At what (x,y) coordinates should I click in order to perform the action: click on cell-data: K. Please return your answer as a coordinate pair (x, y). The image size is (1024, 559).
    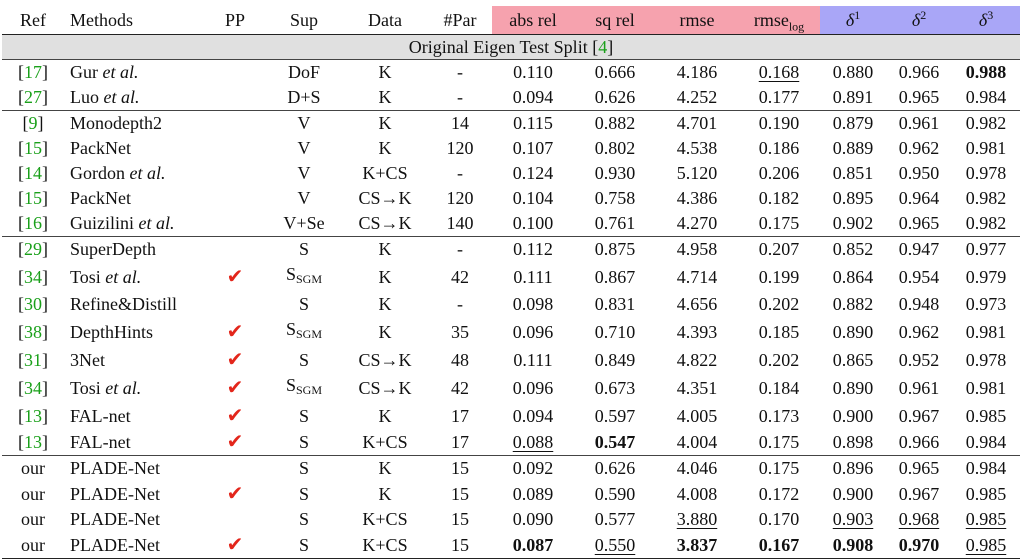
    Looking at the image, I should click on (385, 468).